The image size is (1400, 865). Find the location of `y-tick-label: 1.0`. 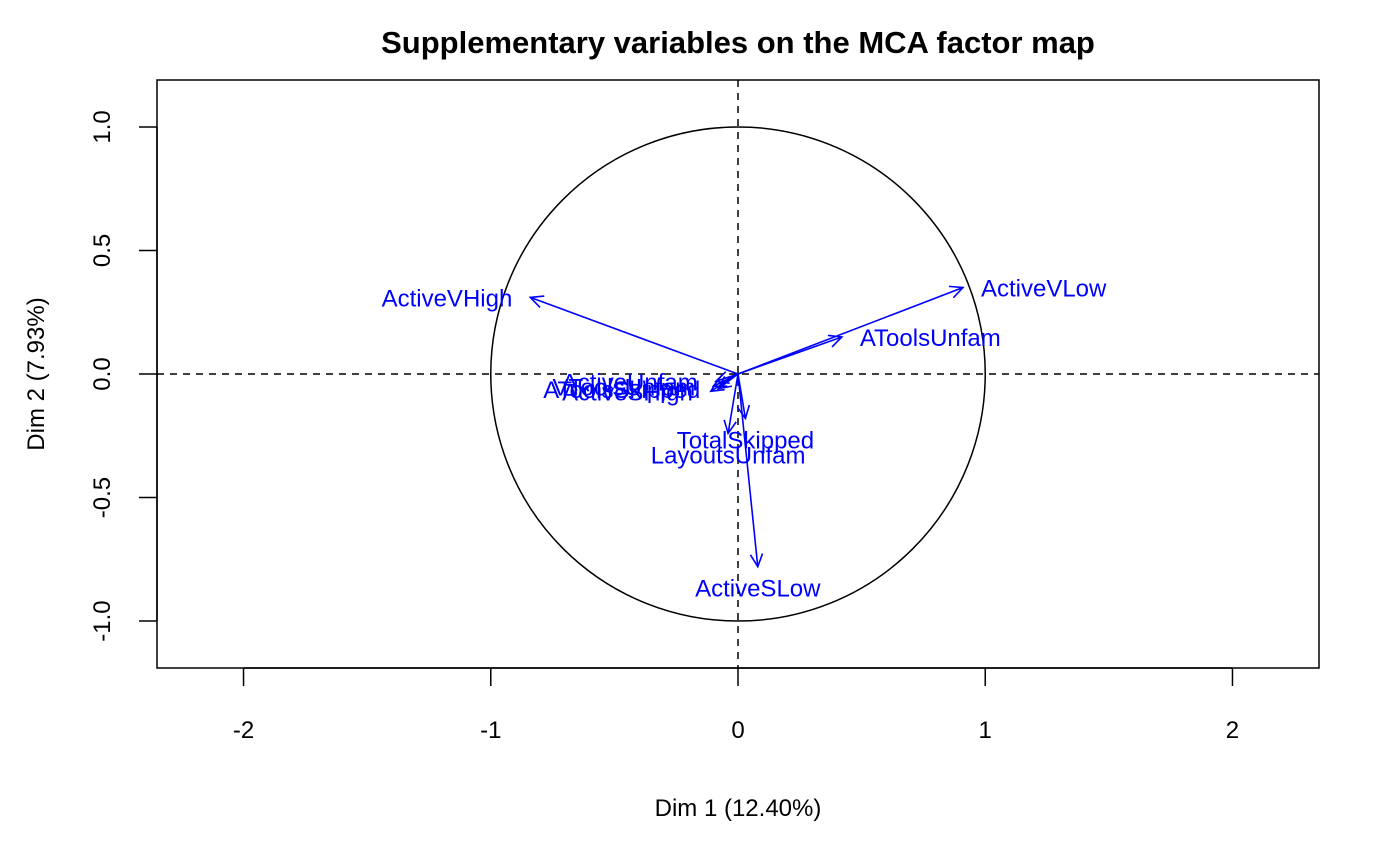

y-tick-label: 1.0 is located at coordinates (102, 126).